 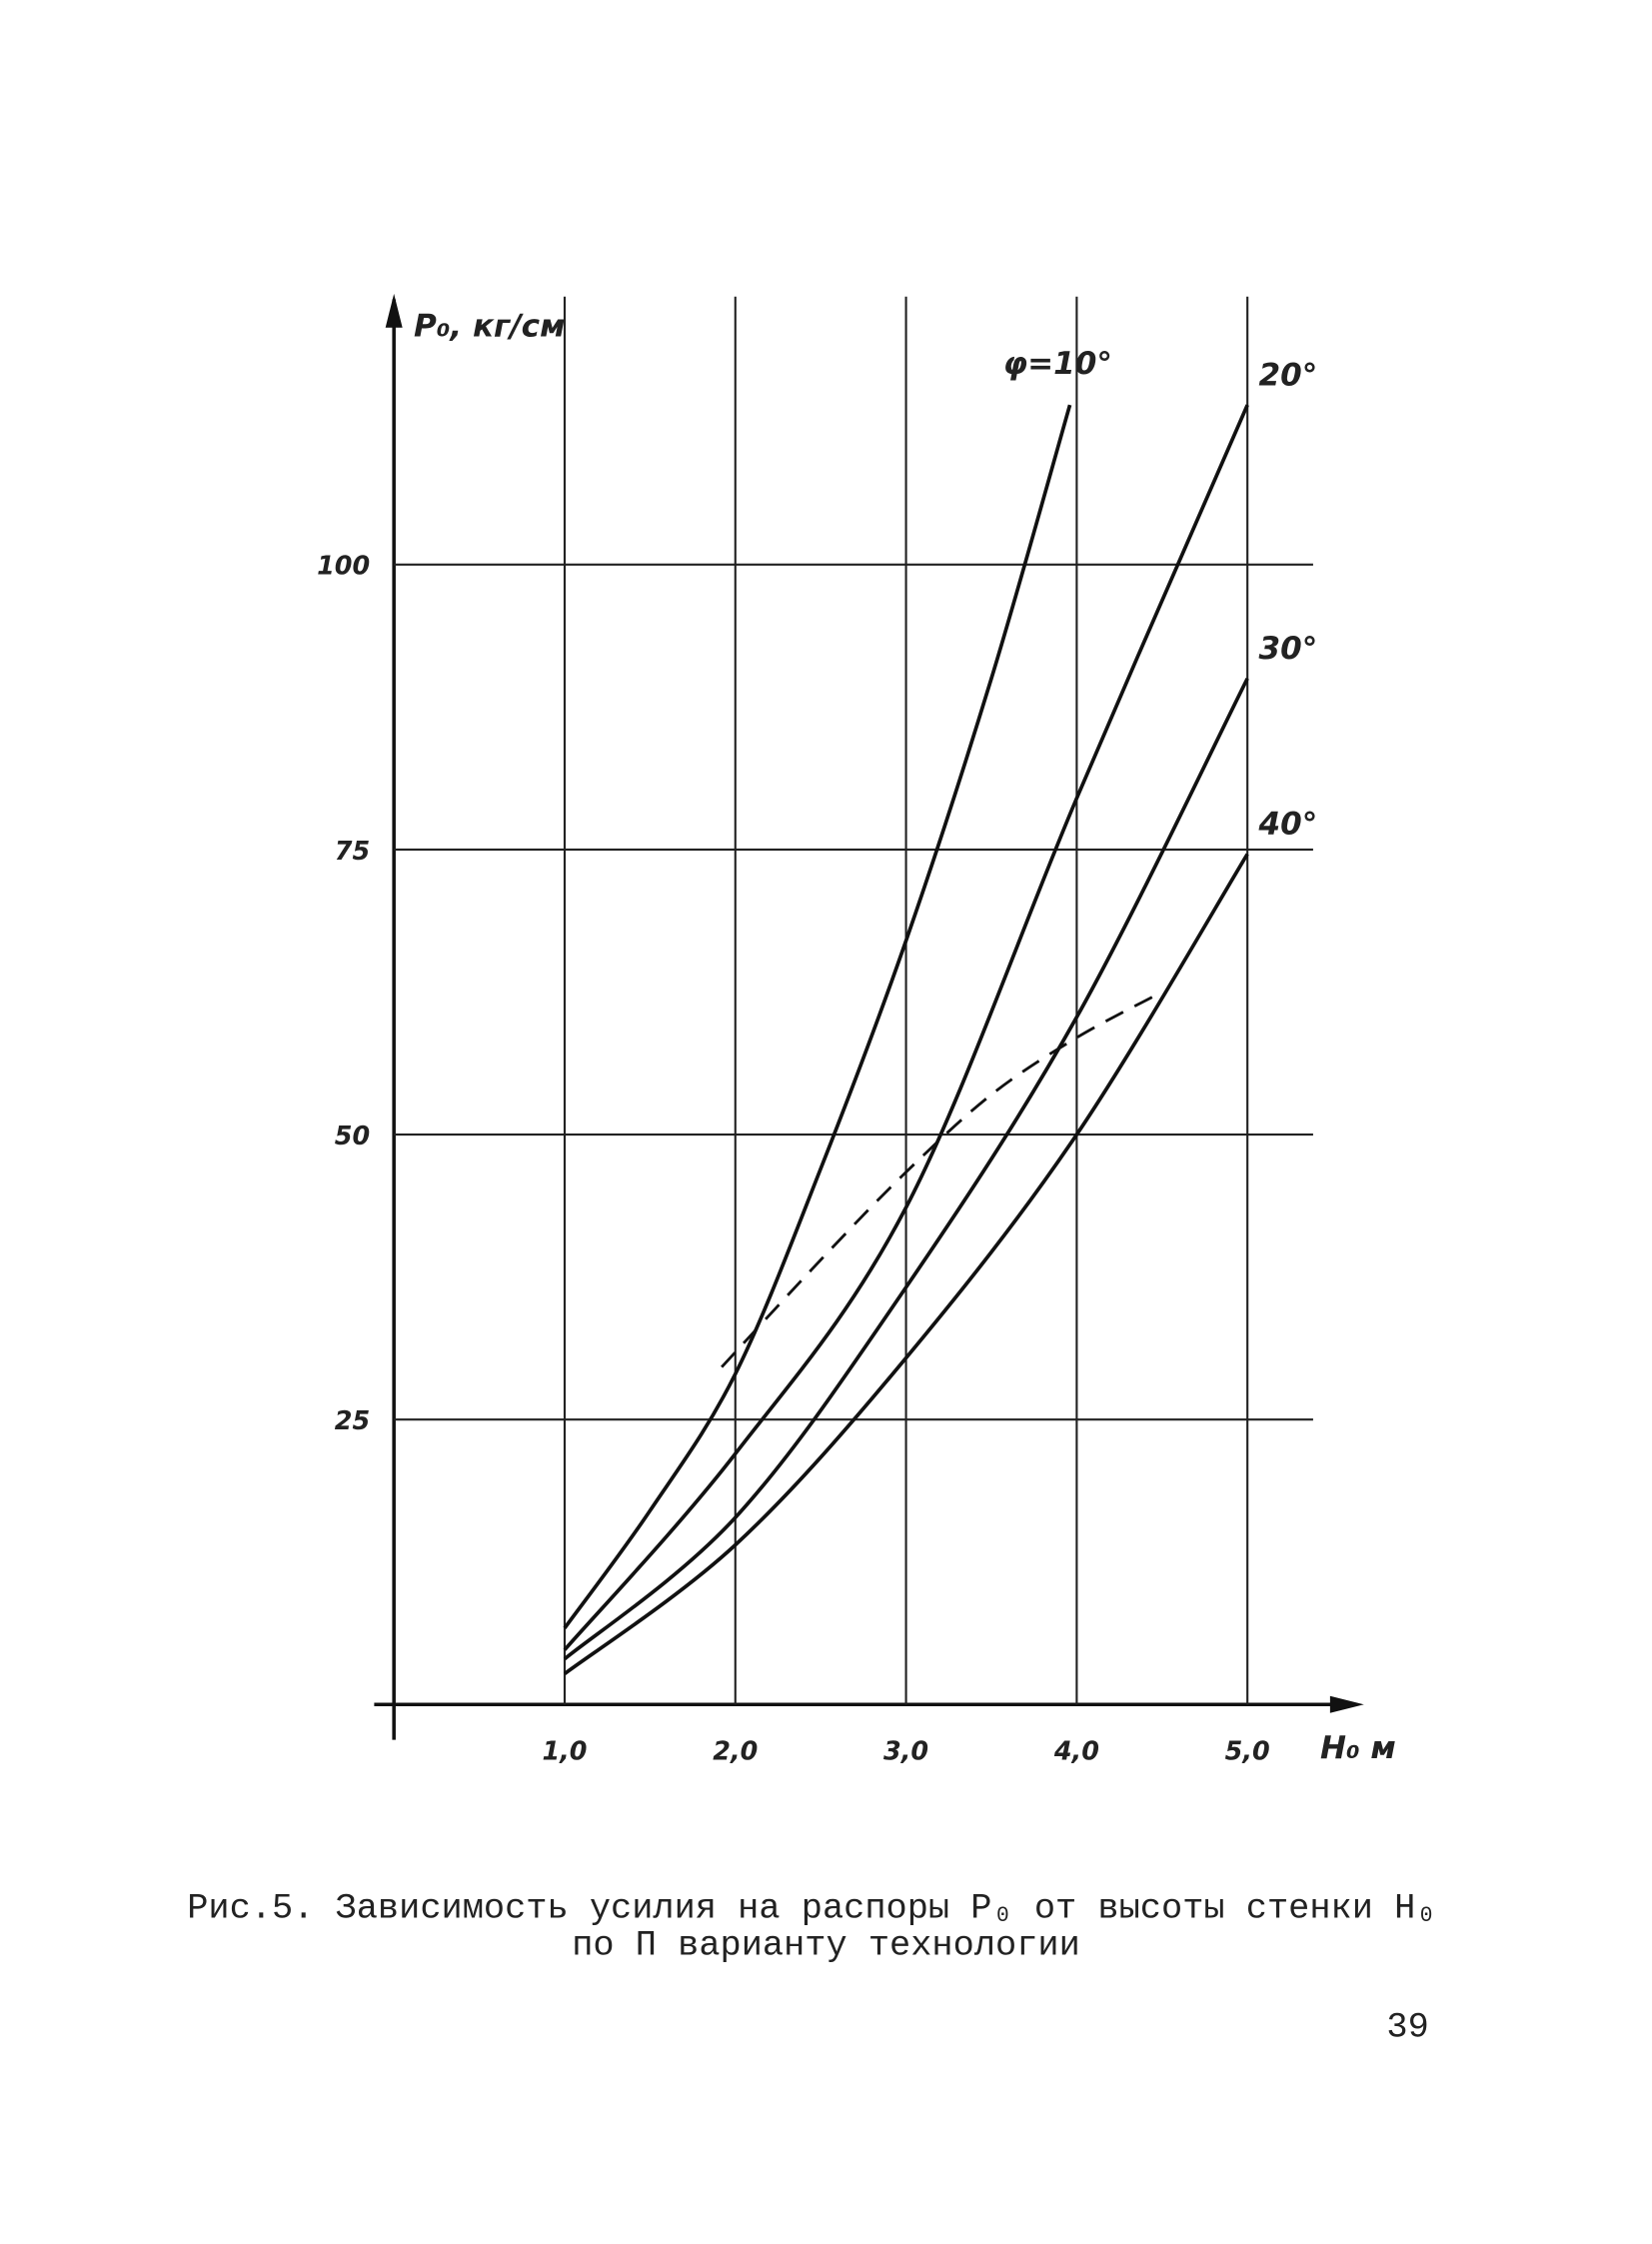 What do you see at coordinates (1057, 364) in the screenshot?
I see `curve-label: φ=10°` at bounding box center [1057, 364].